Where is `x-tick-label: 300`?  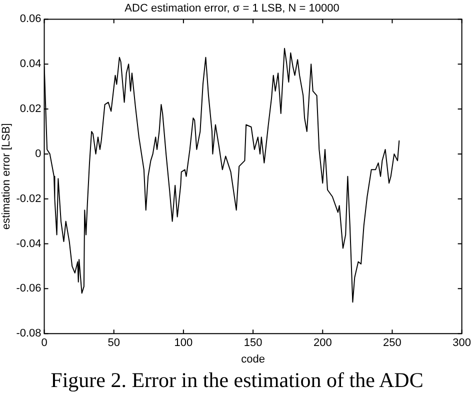
x-tick-label: 300 is located at coordinates (462, 343).